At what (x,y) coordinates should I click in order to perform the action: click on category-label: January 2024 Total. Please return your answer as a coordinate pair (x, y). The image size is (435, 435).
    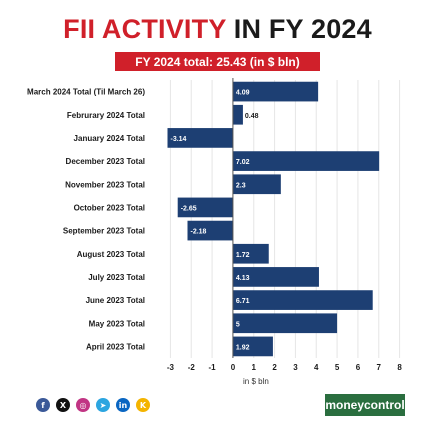
    Looking at the image, I should click on (109, 138).